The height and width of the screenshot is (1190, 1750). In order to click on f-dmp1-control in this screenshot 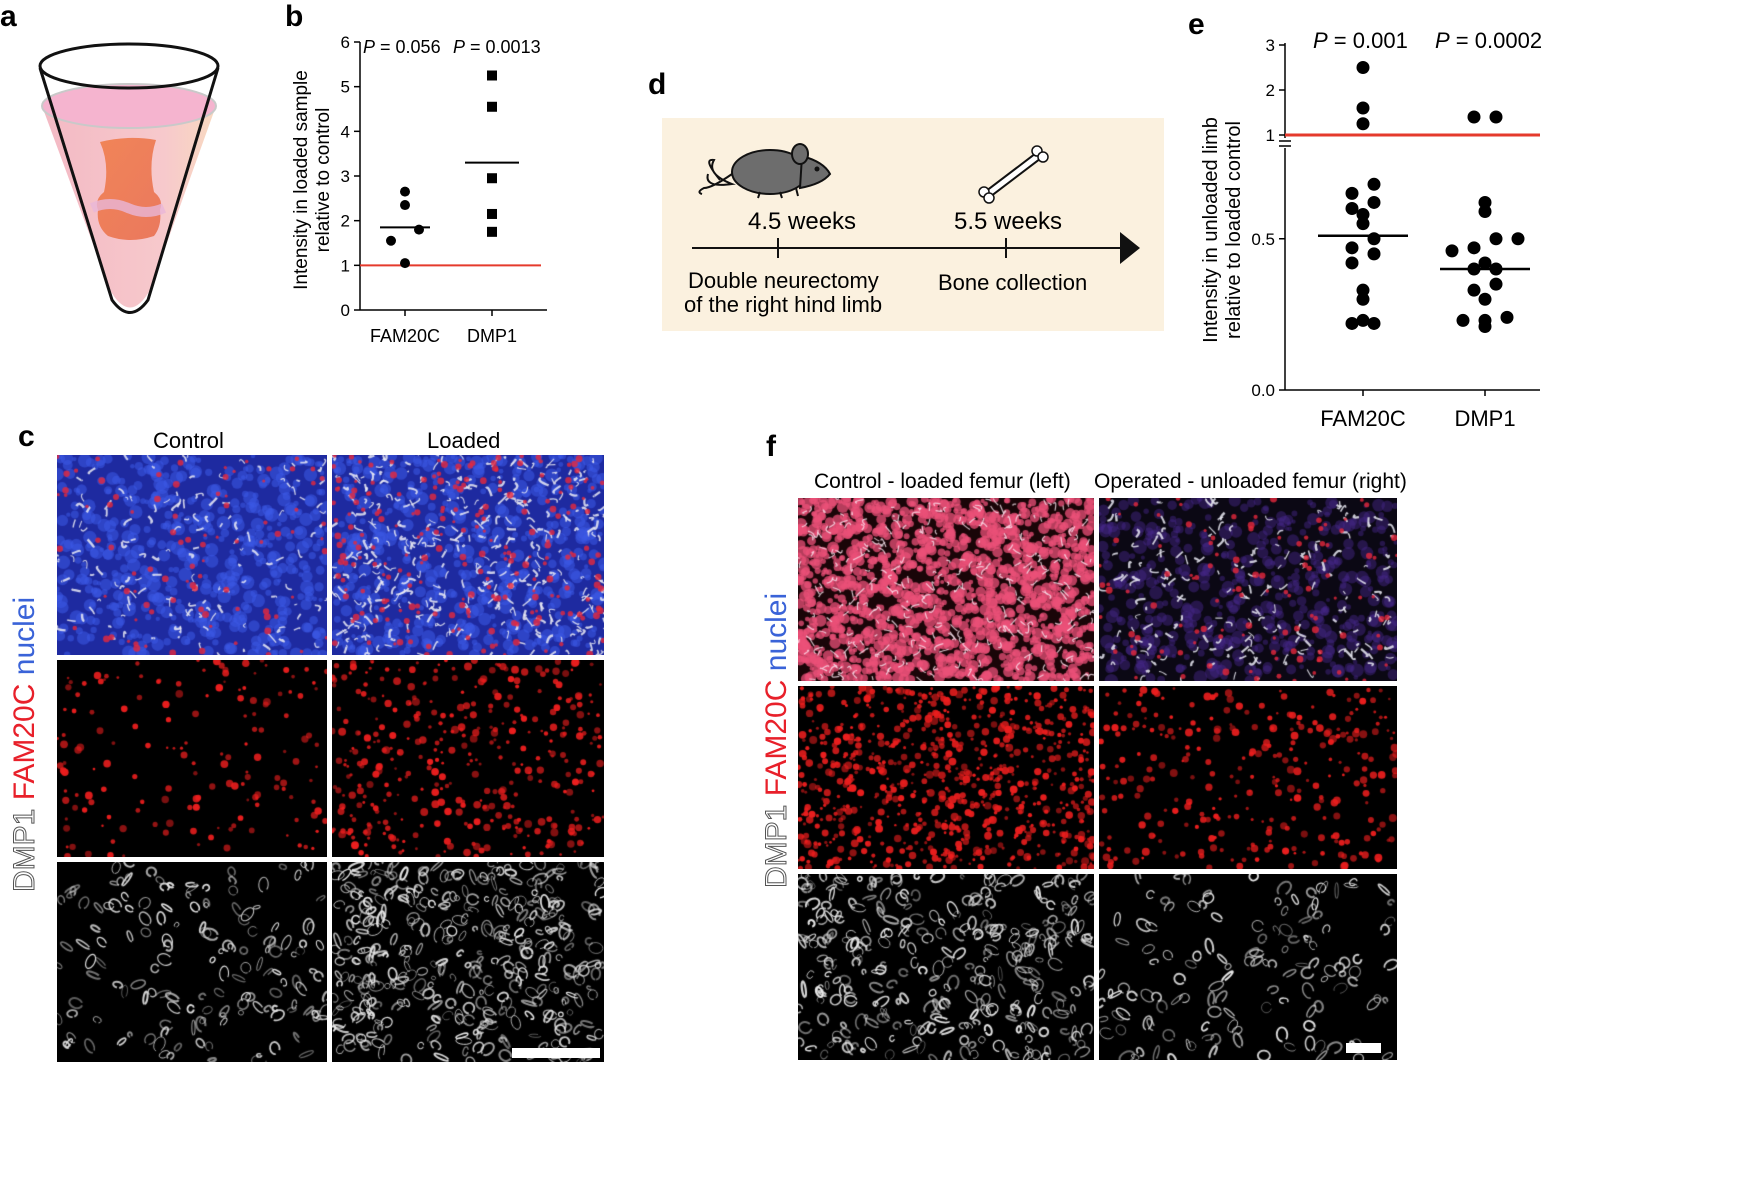, I will do `click(946, 967)`.